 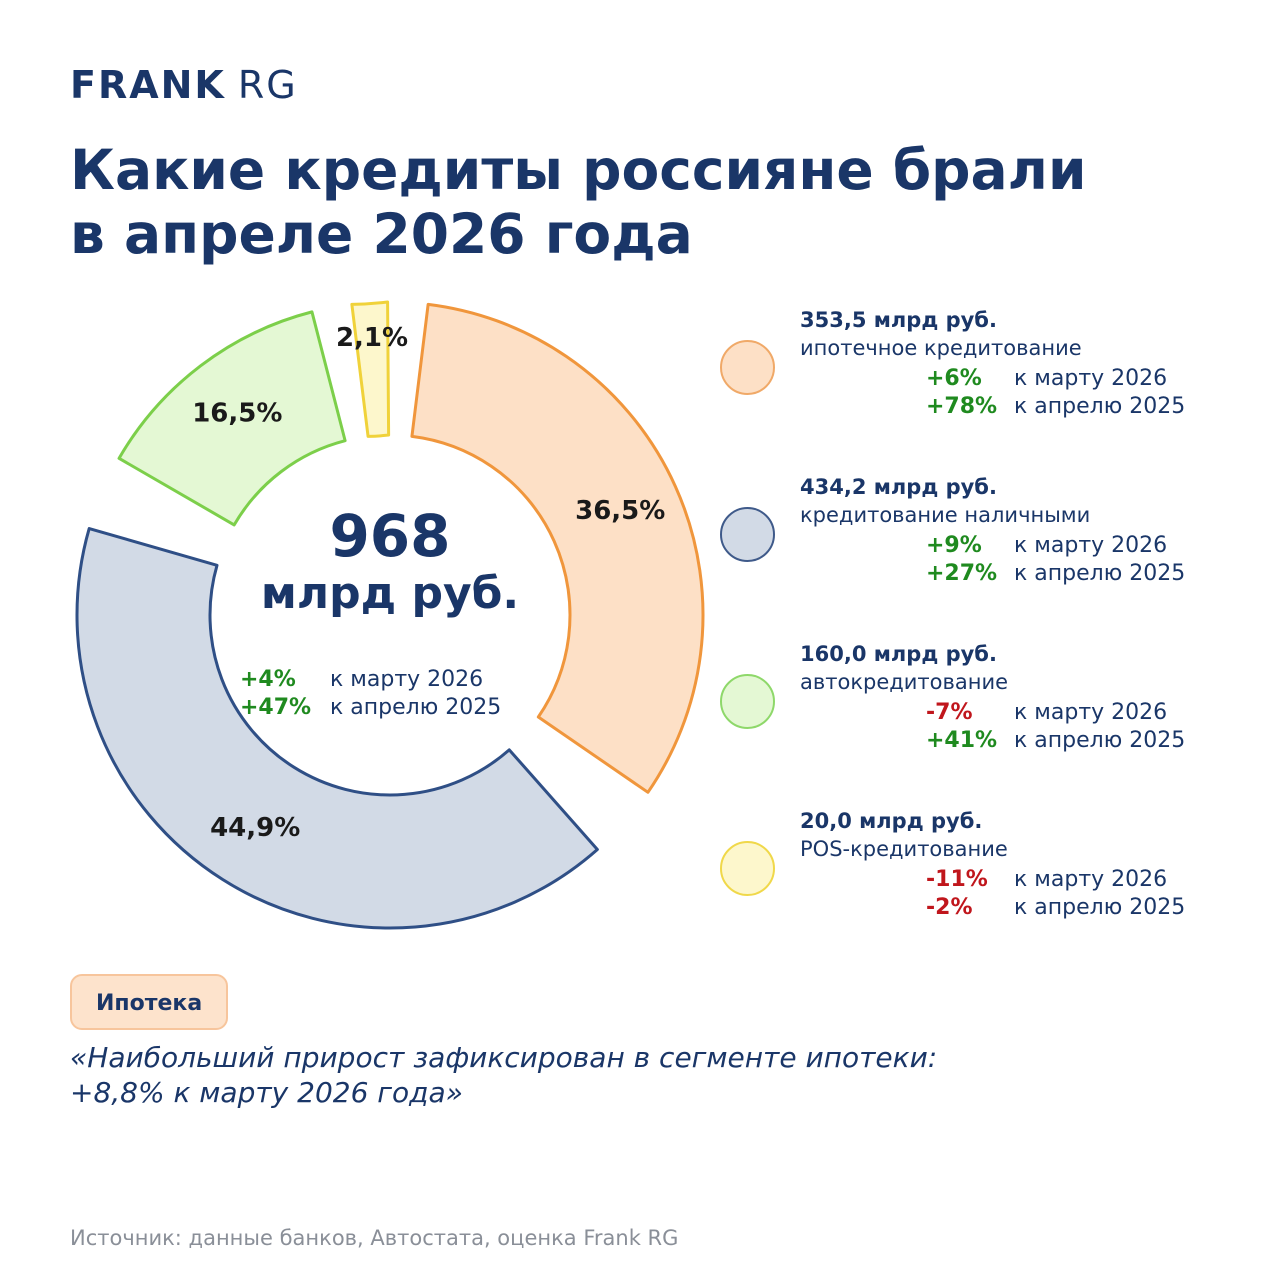 What do you see at coordinates (267, 85) in the screenshot?
I see `logo-light: RG` at bounding box center [267, 85].